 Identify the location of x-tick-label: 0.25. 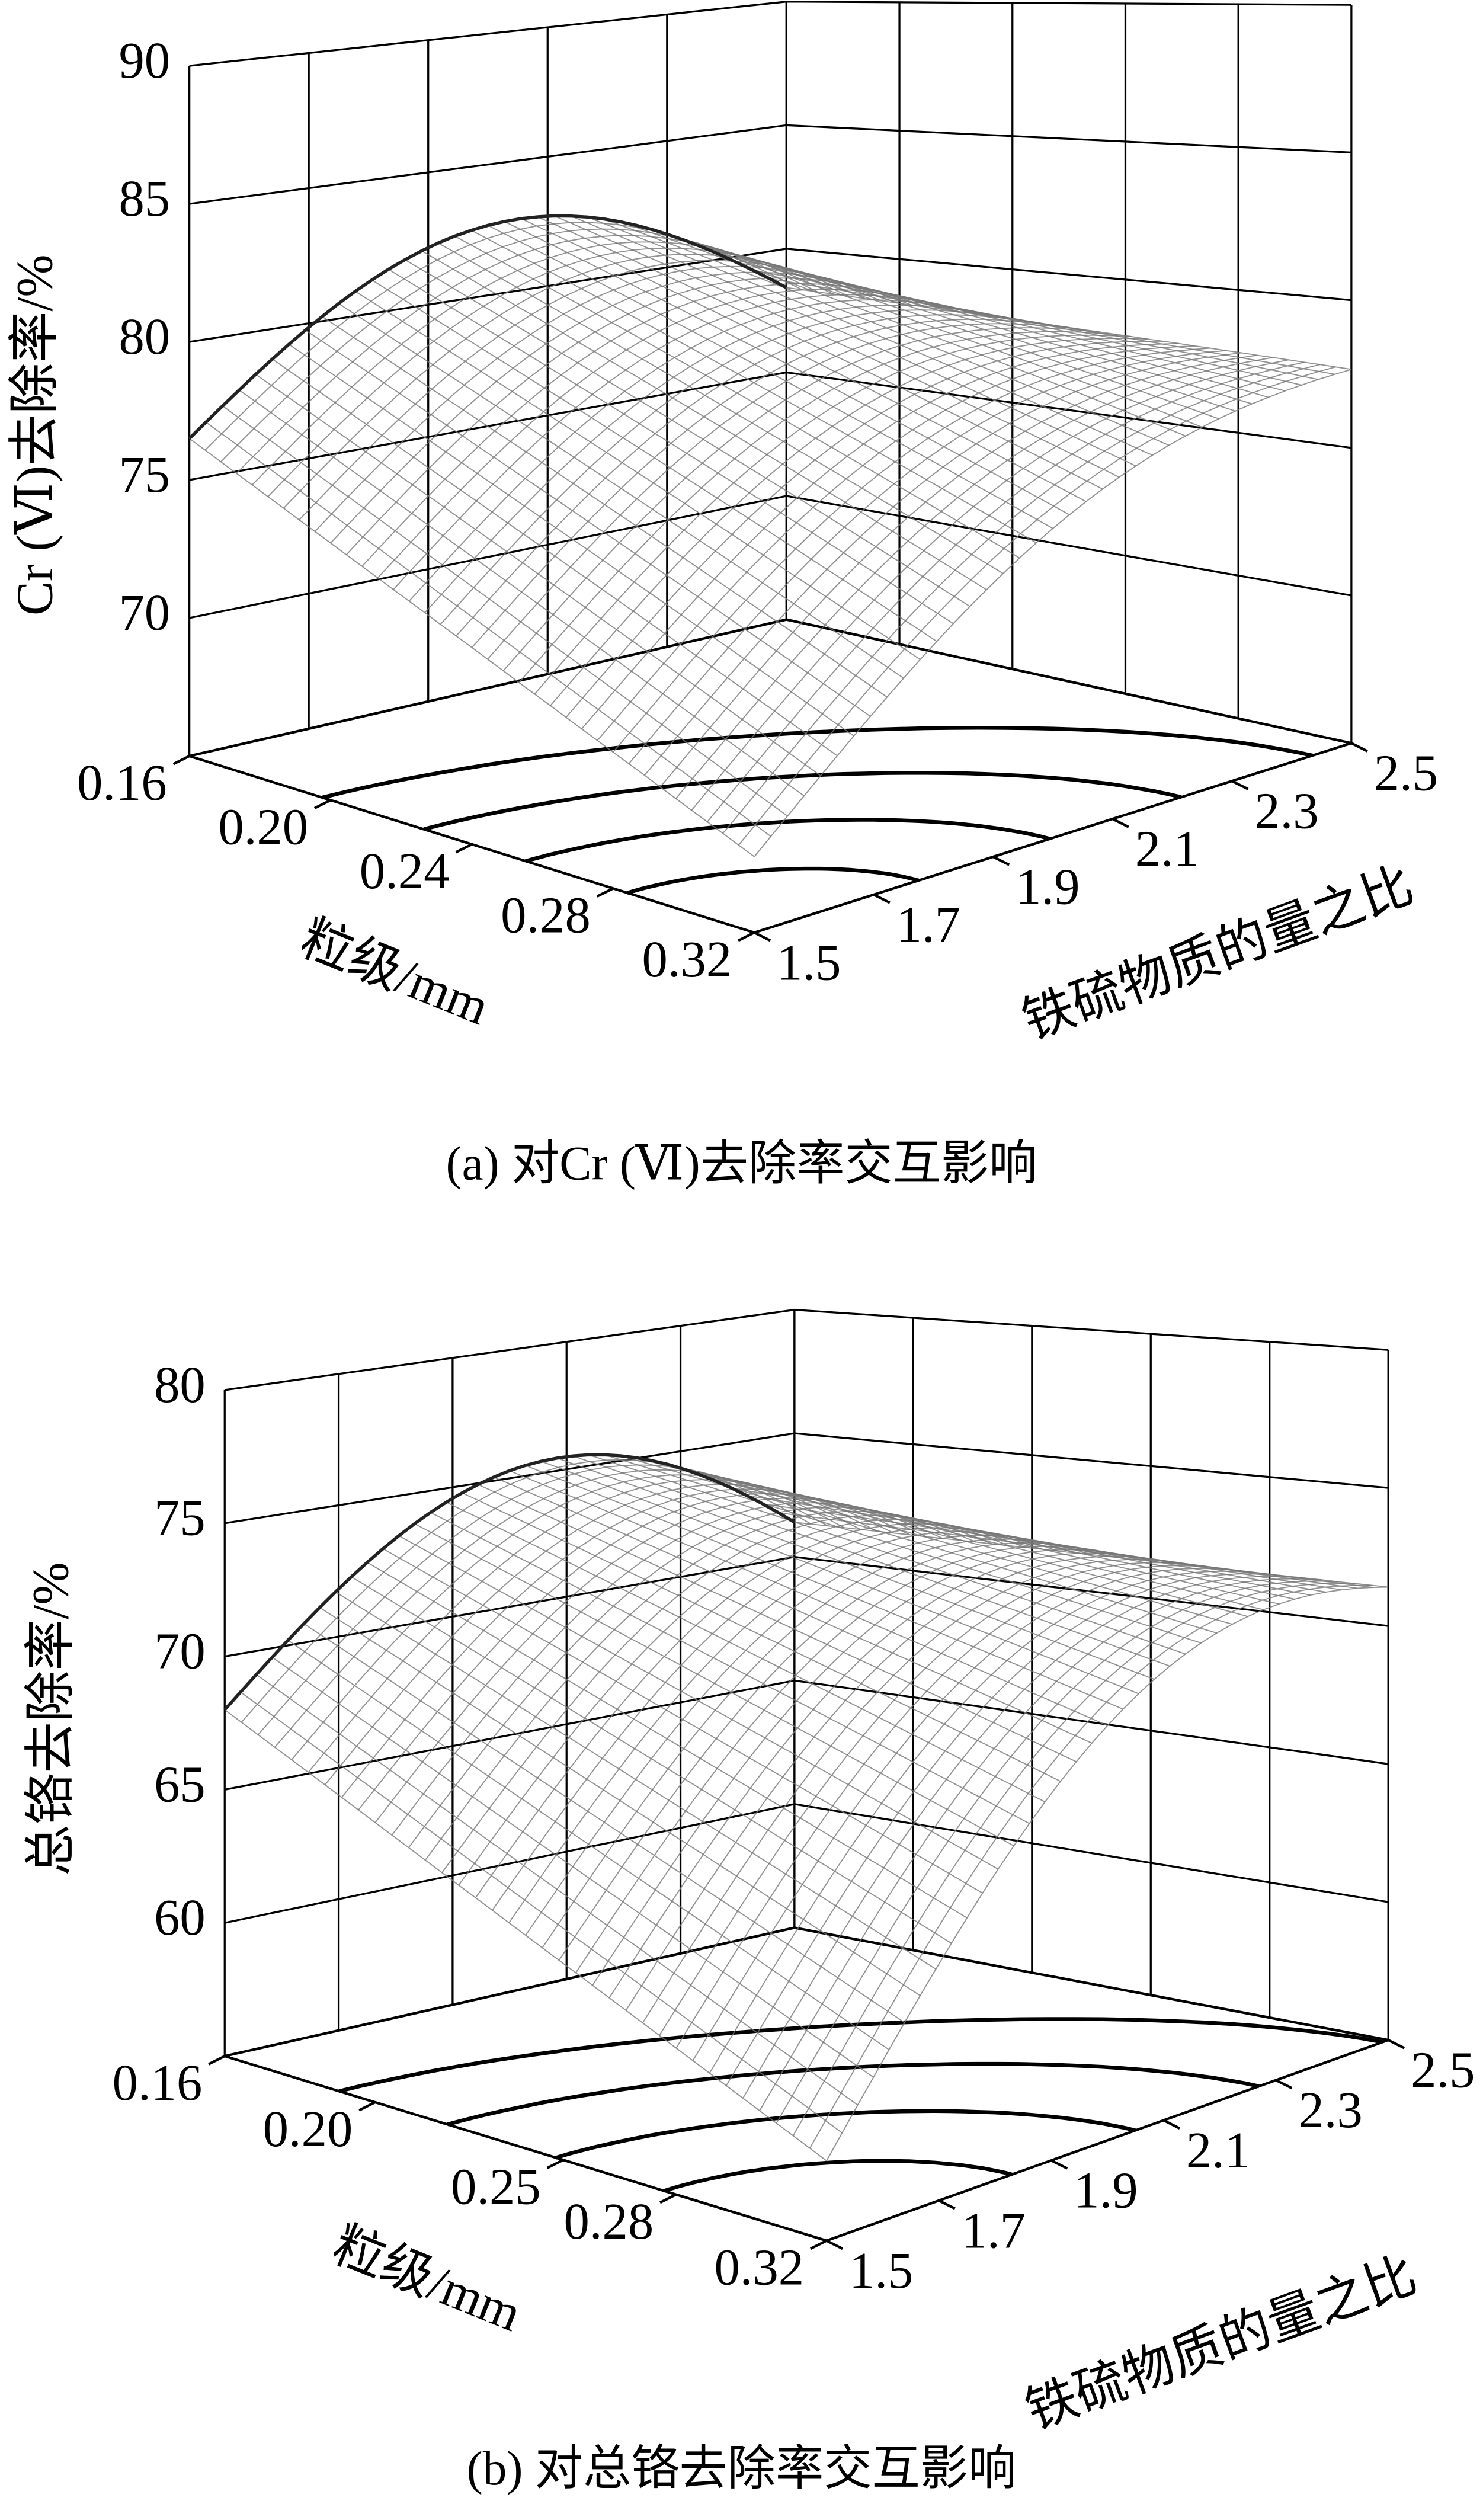
(496, 2186).